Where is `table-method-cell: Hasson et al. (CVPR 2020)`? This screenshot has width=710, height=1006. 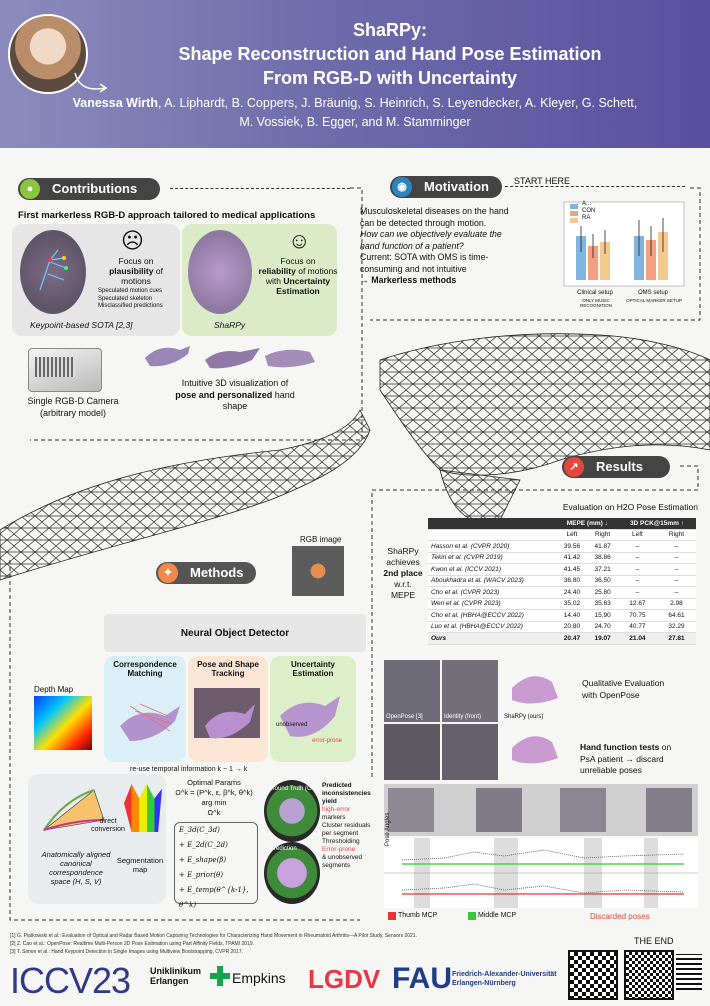 table-method-cell: Hasson et al. (CVPR 2020) is located at coordinates (492, 546).